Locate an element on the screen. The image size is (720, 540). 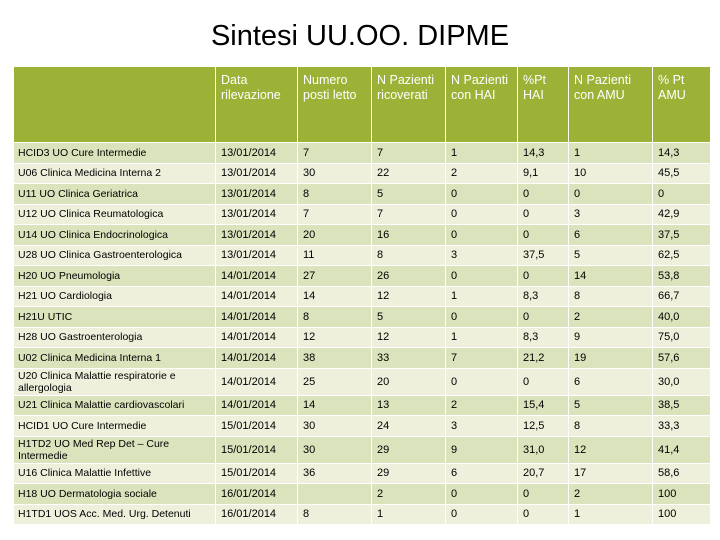
table-cell: 20 is located at coordinates (408, 381).